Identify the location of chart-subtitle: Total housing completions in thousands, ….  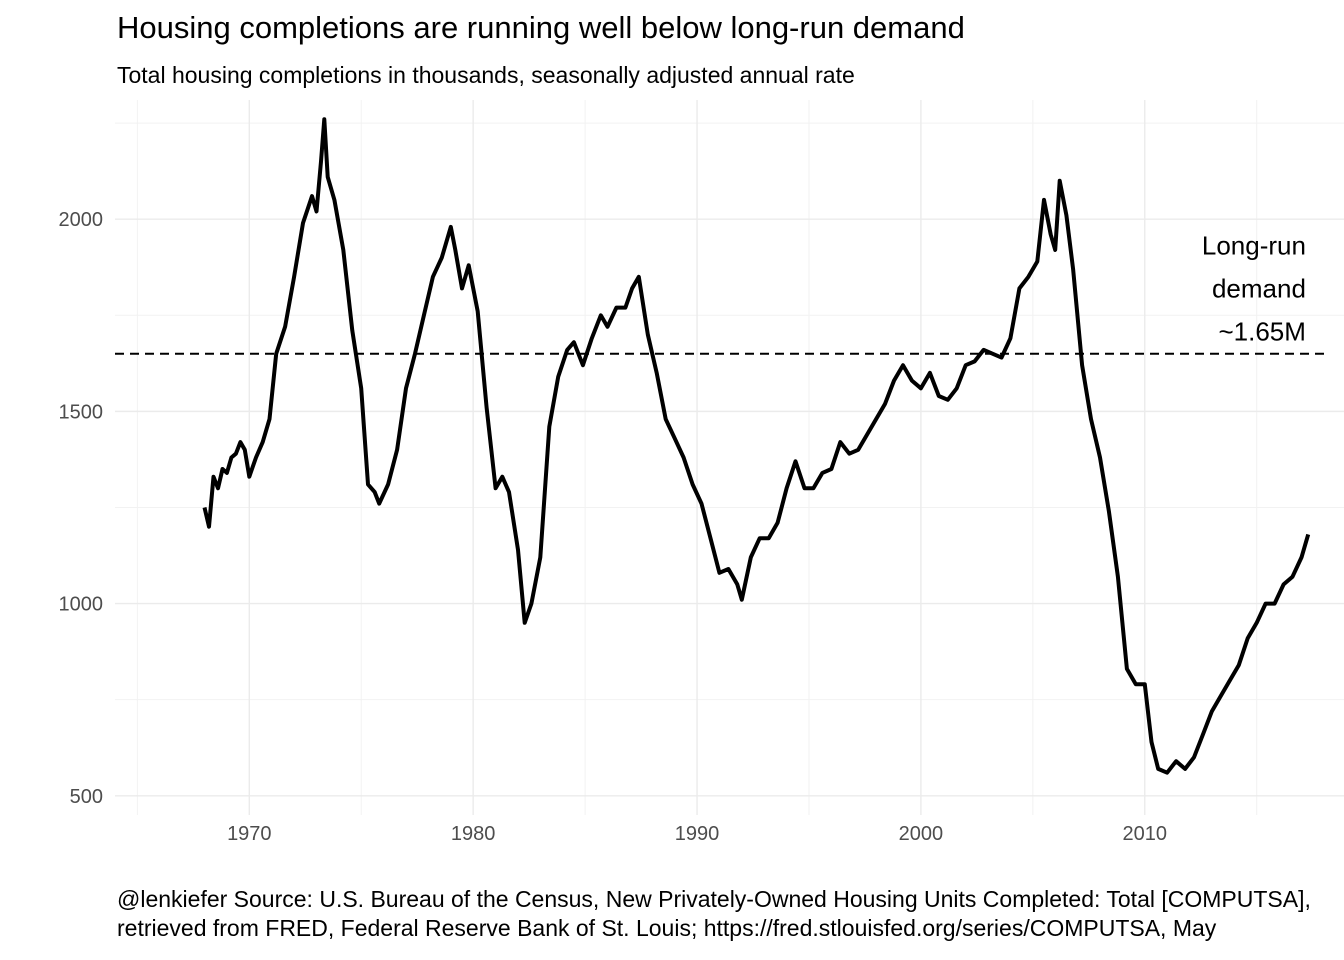
(486, 75).